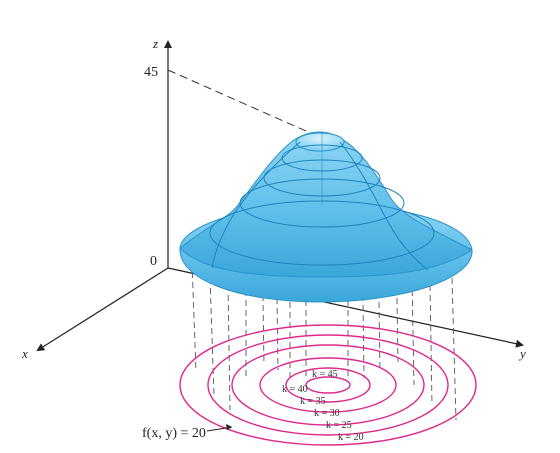 The width and height of the screenshot is (560, 453). I want to click on z-axis-label: z, so click(155, 43).